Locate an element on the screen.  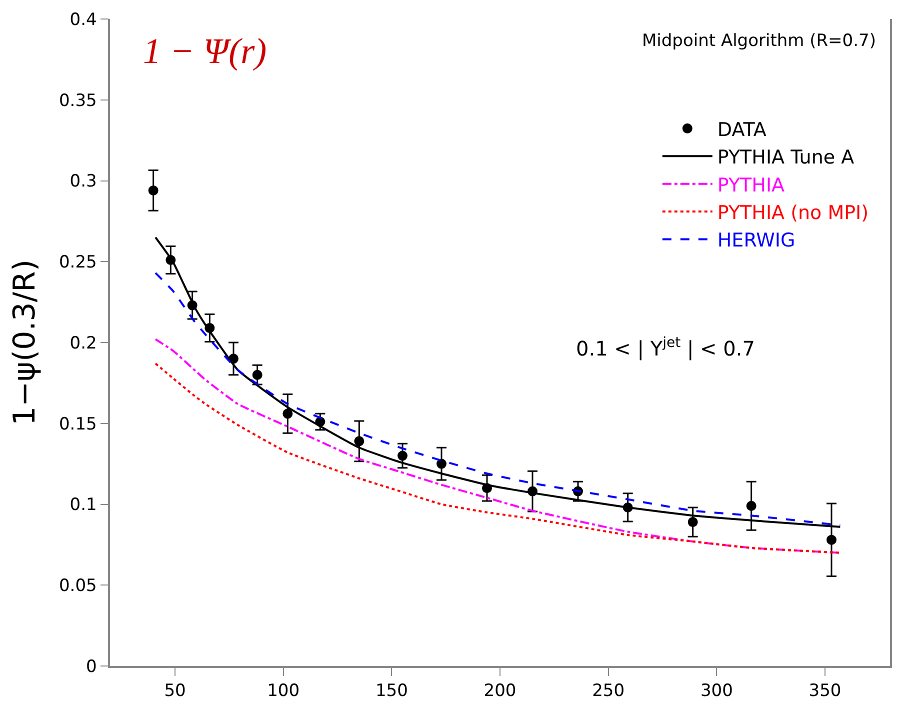
legend-label: DATA is located at coordinates (741, 129).